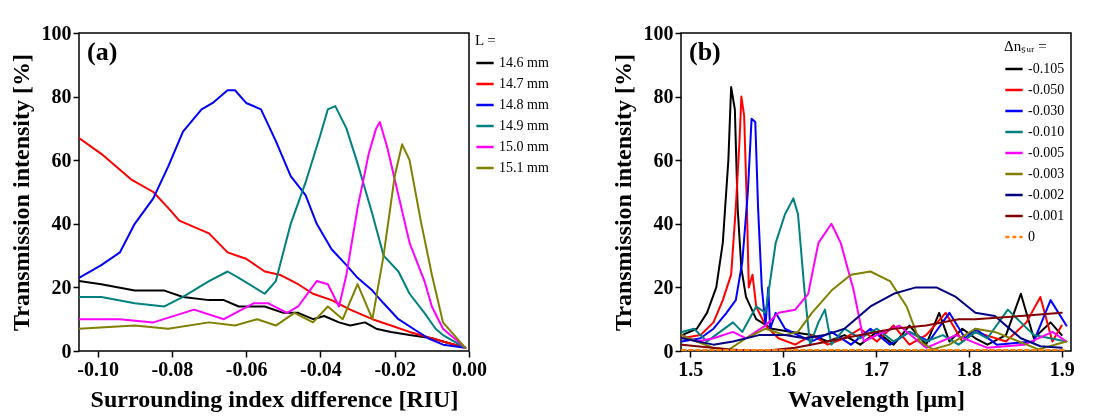  What do you see at coordinates (1046, 194) in the screenshot?
I see `legend-label: -0.002` at bounding box center [1046, 194].